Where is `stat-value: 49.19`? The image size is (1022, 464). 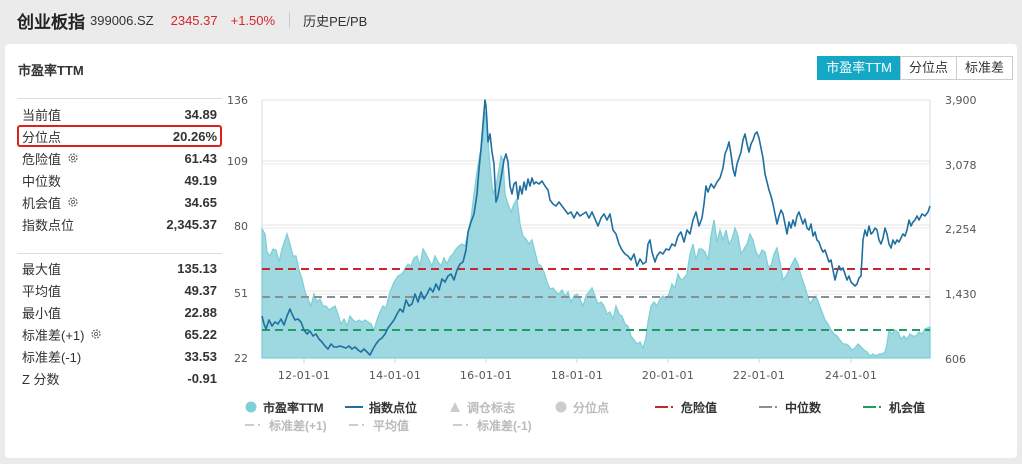 stat-value: 49.19 is located at coordinates (200, 180).